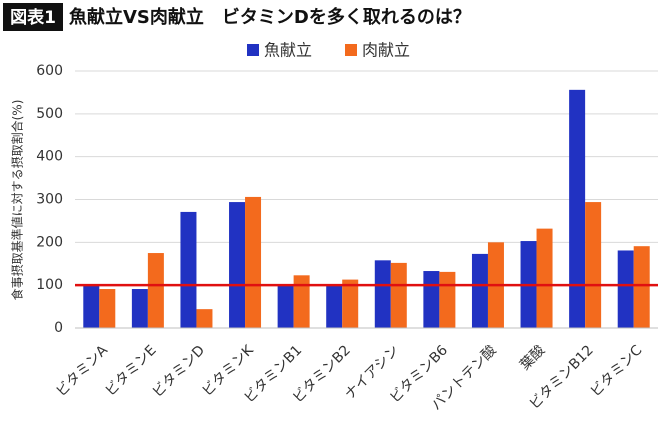  I want to click on y-tick-label: 100, so click(49, 285).